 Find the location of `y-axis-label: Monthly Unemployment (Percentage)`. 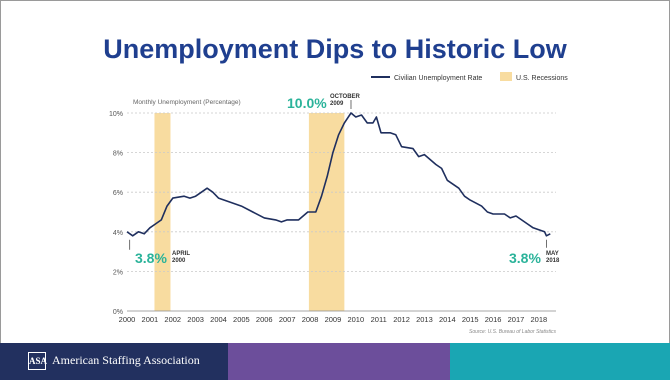

y-axis-label: Monthly Unemployment (Percentage) is located at coordinates (187, 102).